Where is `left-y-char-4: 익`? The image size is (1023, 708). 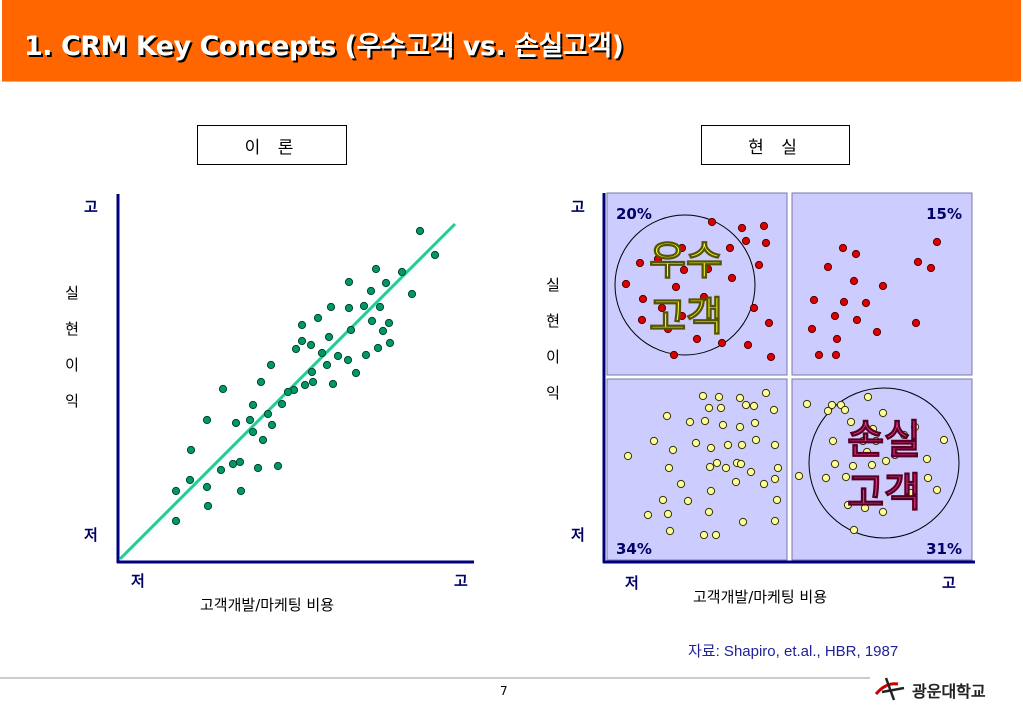
left-y-char-4: 익 is located at coordinates (72, 401).